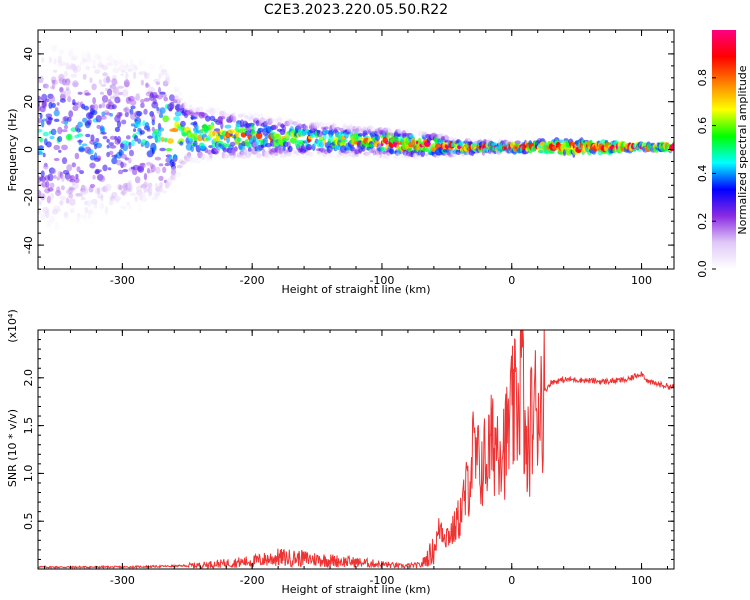 Image resolution: width=750 pixels, height=600 pixels. What do you see at coordinates (28, 149) in the screenshot?
I see `y-tick-label: 0` at bounding box center [28, 149].